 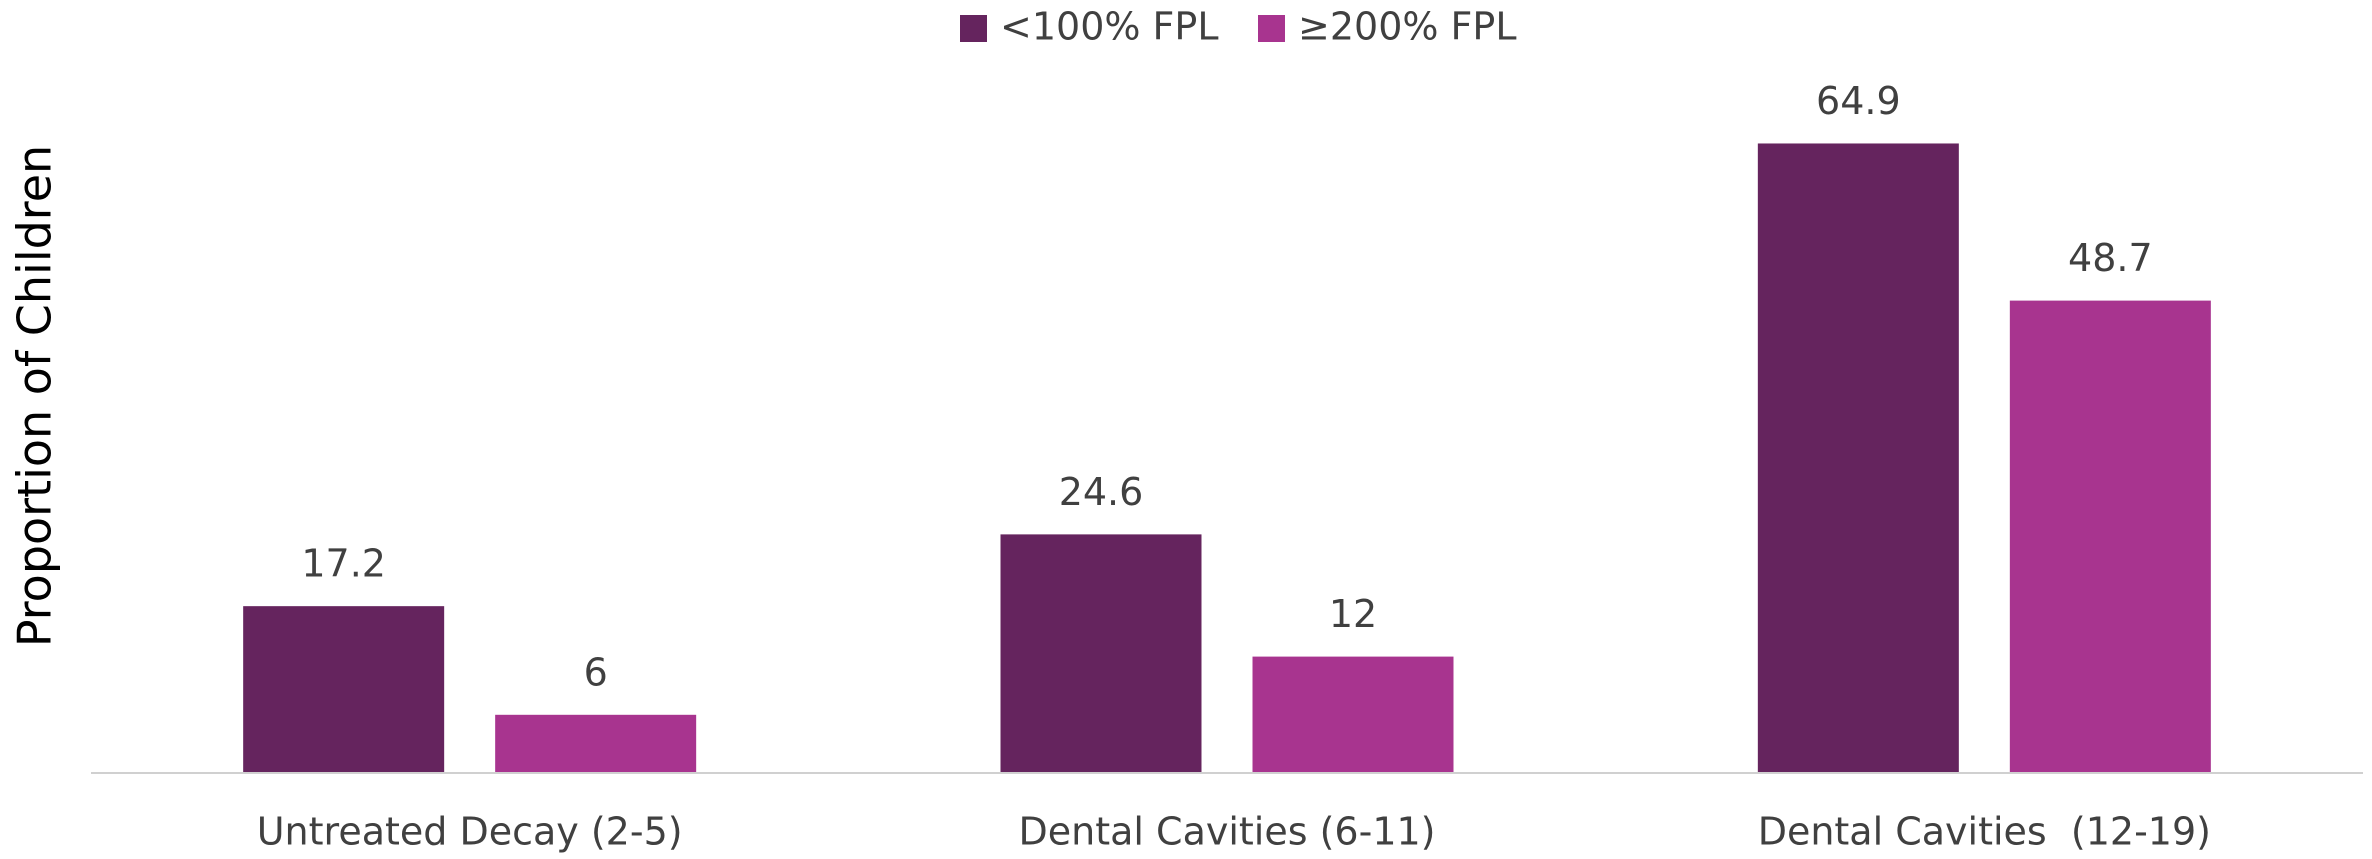 What do you see at coordinates (1984, 832) in the screenshot?
I see `x-tick-label: Dental Cavities (12-19)` at bounding box center [1984, 832].